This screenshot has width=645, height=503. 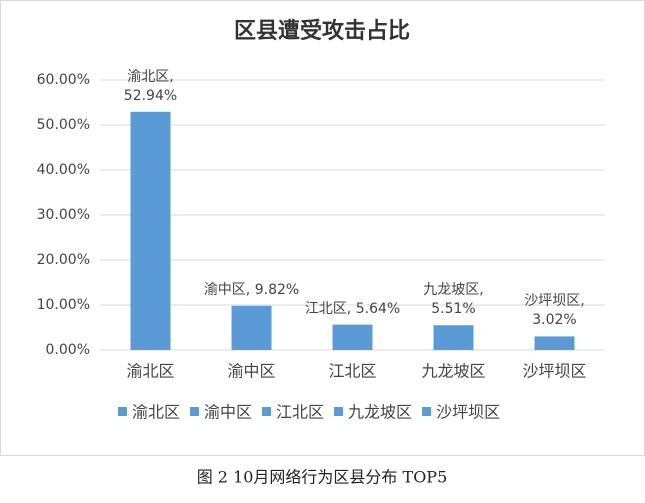 I want to click on data-label: 沙坪坝区, 3.02%, so click(x=554, y=311).